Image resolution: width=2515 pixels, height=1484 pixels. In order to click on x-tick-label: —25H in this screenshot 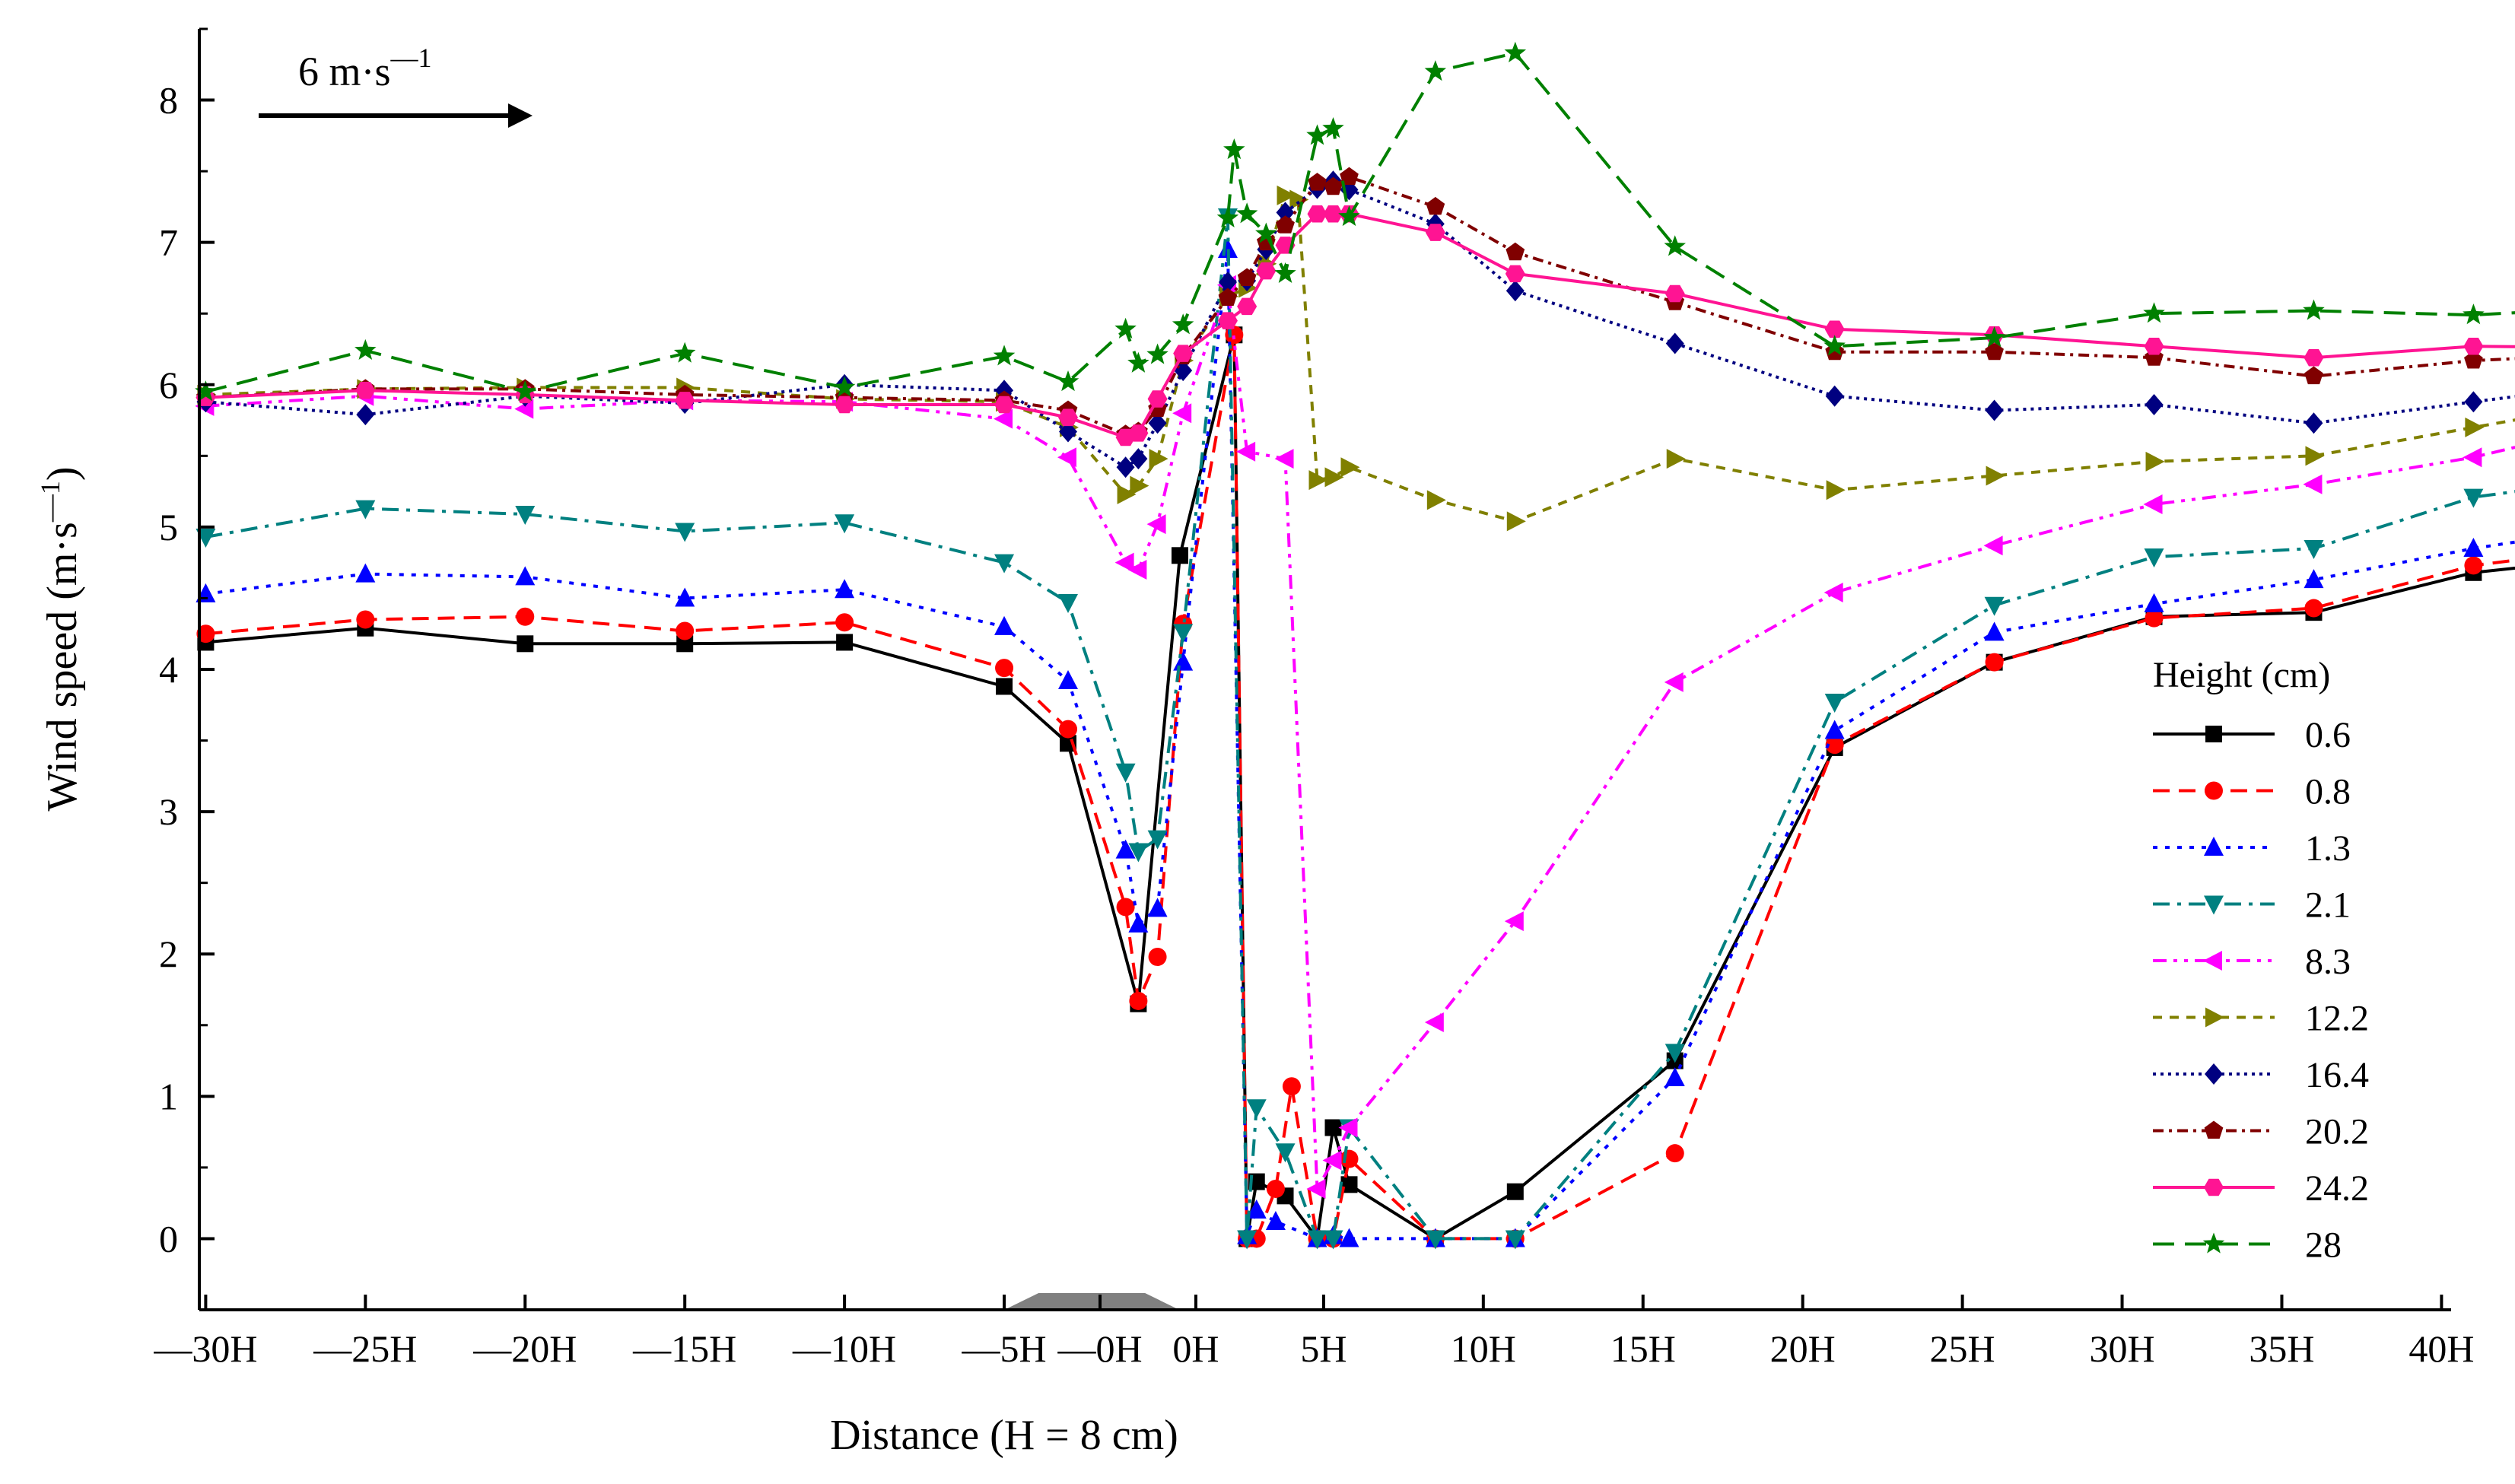, I will do `click(365, 1348)`.